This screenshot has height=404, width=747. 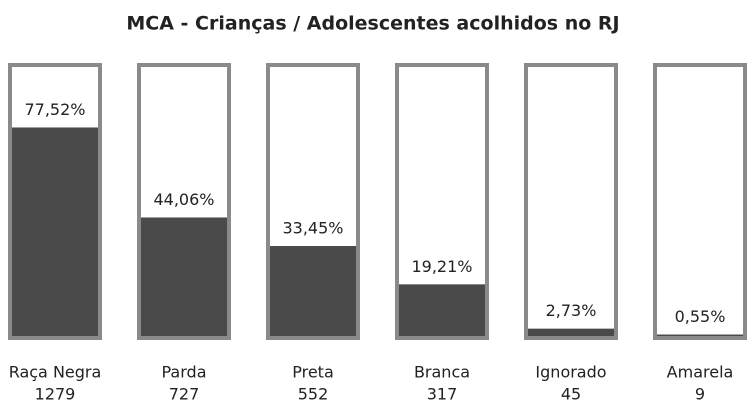 What do you see at coordinates (442, 372) in the screenshot?
I see `category-label: Branca` at bounding box center [442, 372].